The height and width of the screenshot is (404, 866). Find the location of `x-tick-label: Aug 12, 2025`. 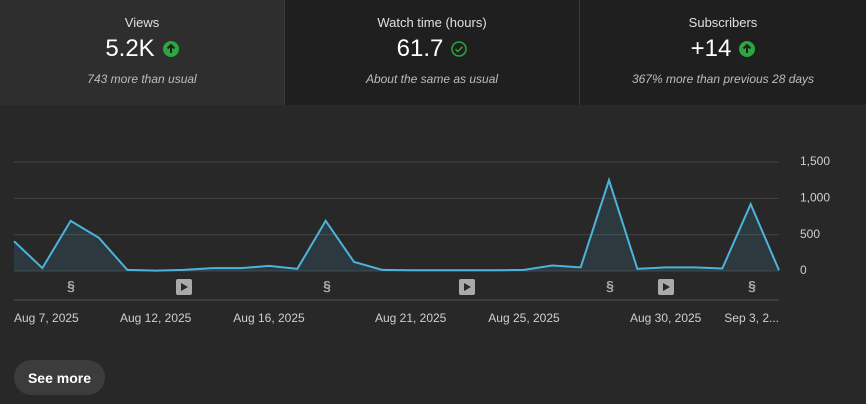

x-tick-label: Aug 12, 2025 is located at coordinates (156, 318).